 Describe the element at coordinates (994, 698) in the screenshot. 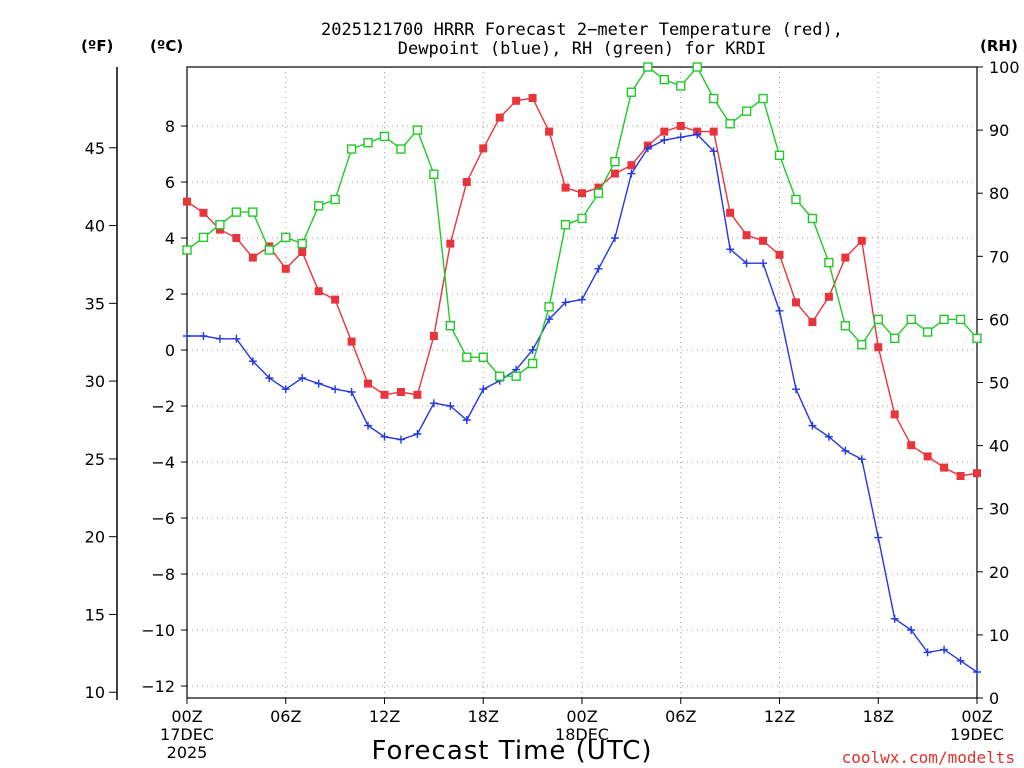

I see `rh-tick-label: 0` at that location.